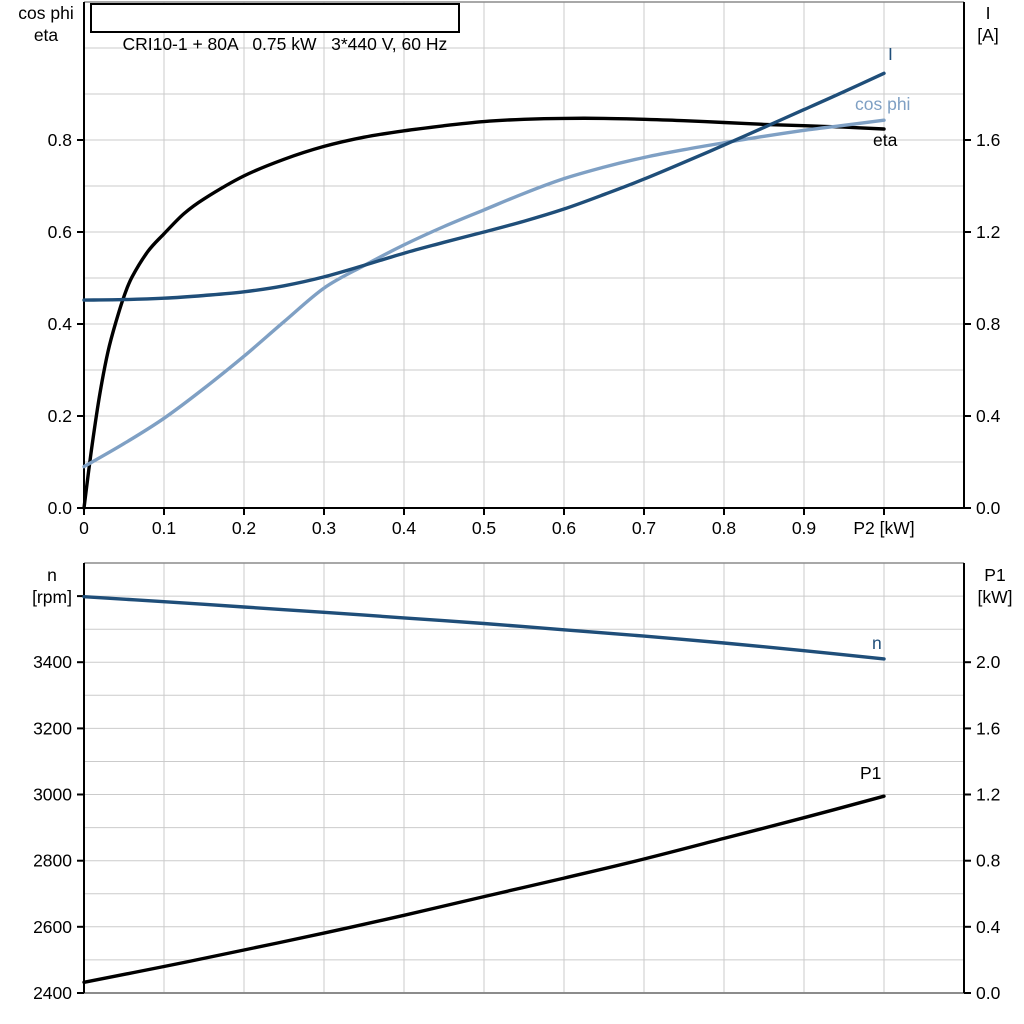  Describe the element at coordinates (995, 575) in the screenshot. I see `power-axis-title-line1: P1` at that location.